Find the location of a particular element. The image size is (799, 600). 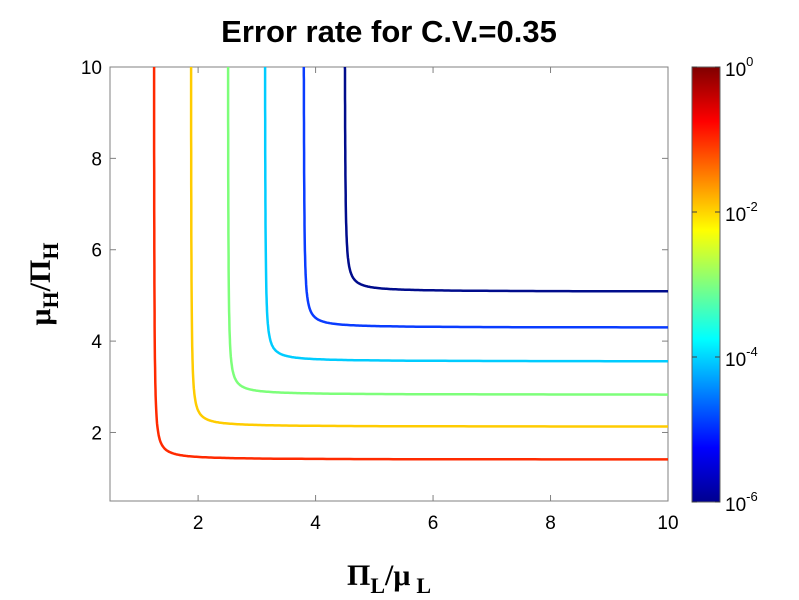

x-tick-label: 2 is located at coordinates (198, 523).